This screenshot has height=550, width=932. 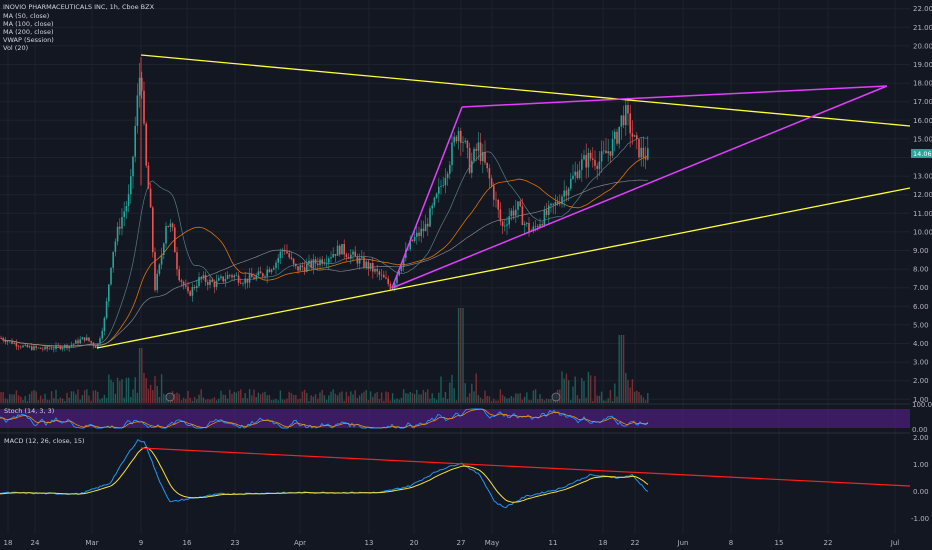 What do you see at coordinates (427, 197) in the screenshot?
I see `magenta-left-leg` at bounding box center [427, 197].